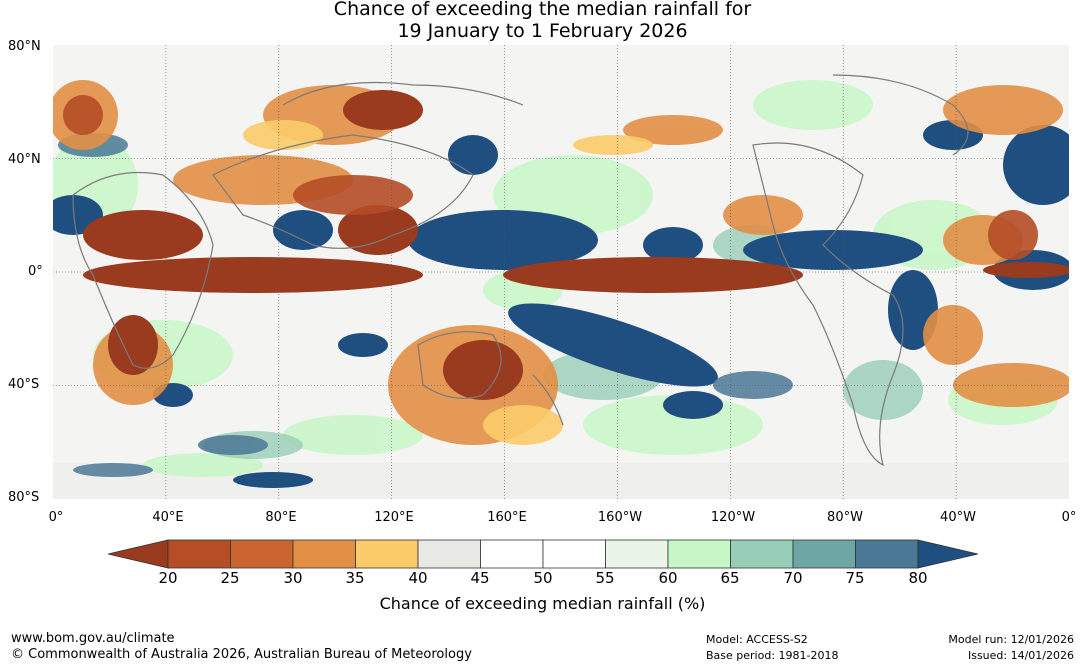  I want to click on lat-label-80s: 80°S, so click(24, 497).